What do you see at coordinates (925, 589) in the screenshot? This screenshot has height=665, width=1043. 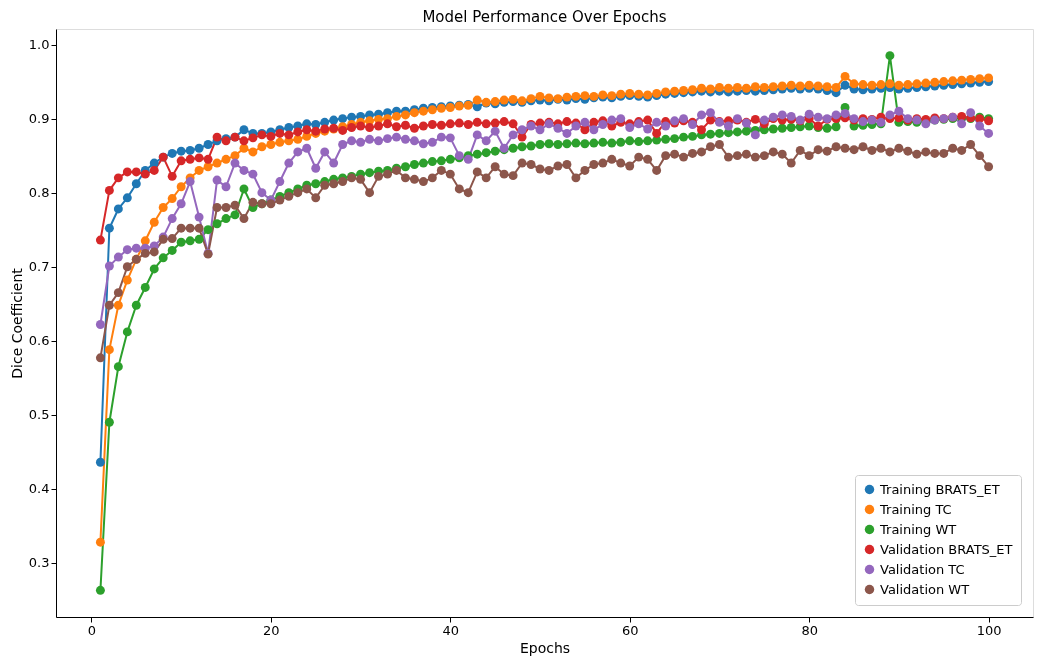 I see `legend-label: Validation WT` at bounding box center [925, 589].